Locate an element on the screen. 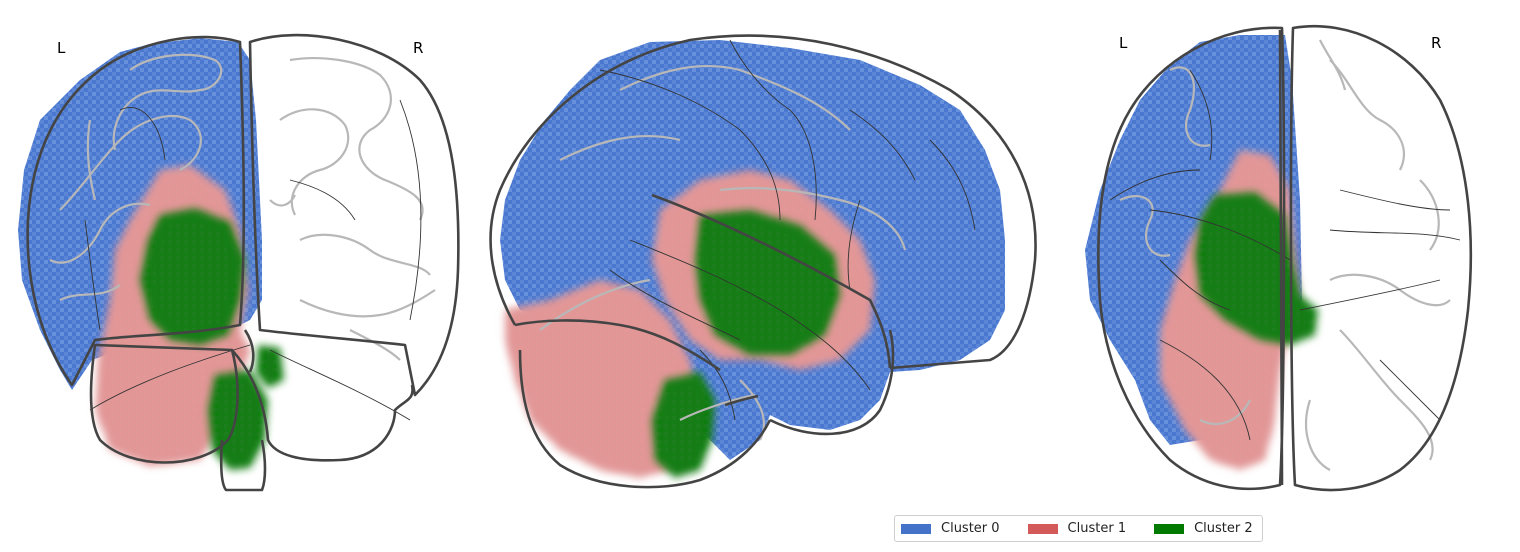 The height and width of the screenshot is (552, 1520). legend-item-cluster2: Cluster 2 is located at coordinates (1203, 528).